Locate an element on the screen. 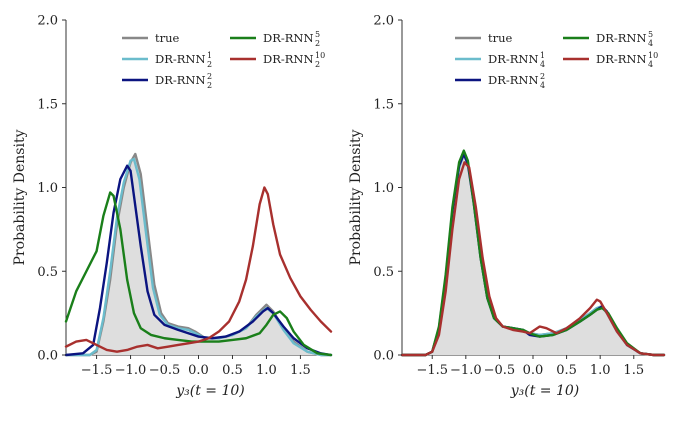 The width and height of the screenshot is (677, 422). legend-item: DR-RNN 52 is located at coordinates (275, 39).